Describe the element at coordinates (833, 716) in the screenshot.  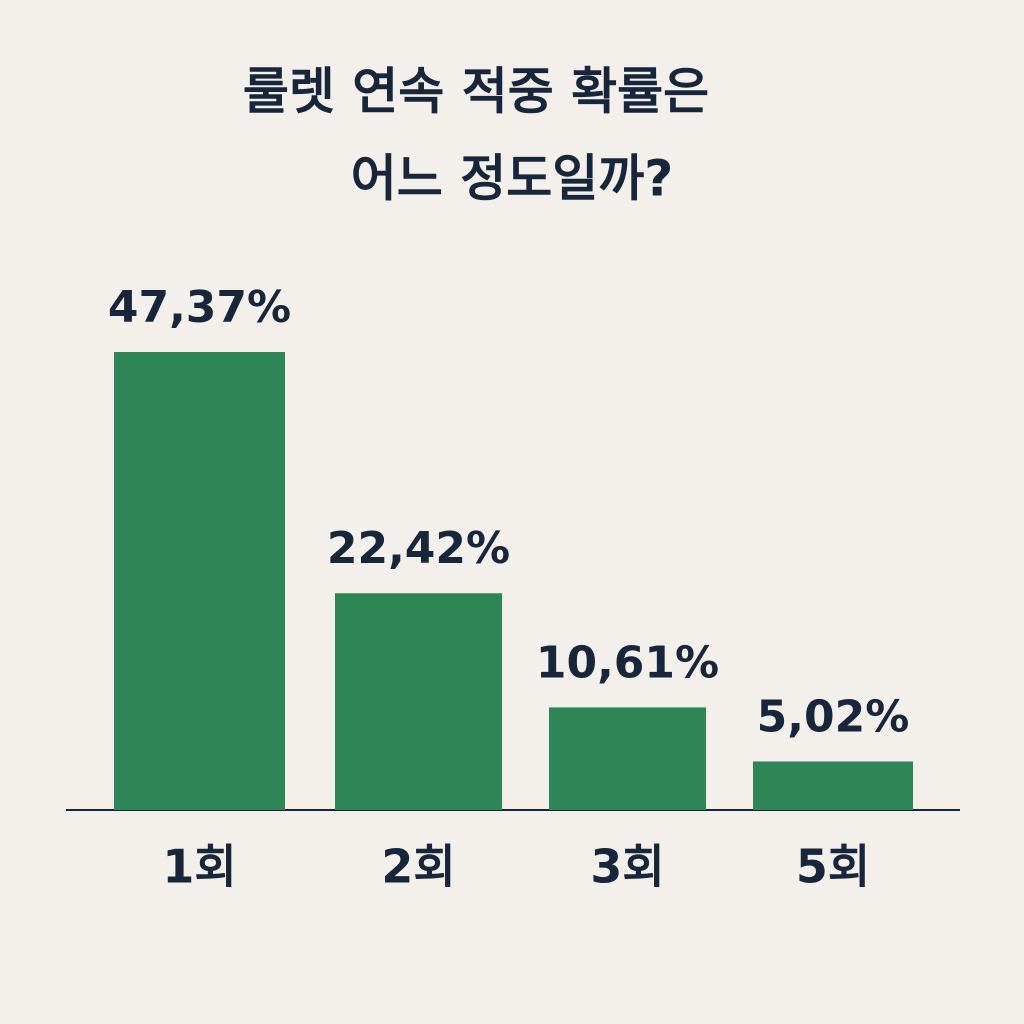
I see `value-label: 5,02%` at that location.